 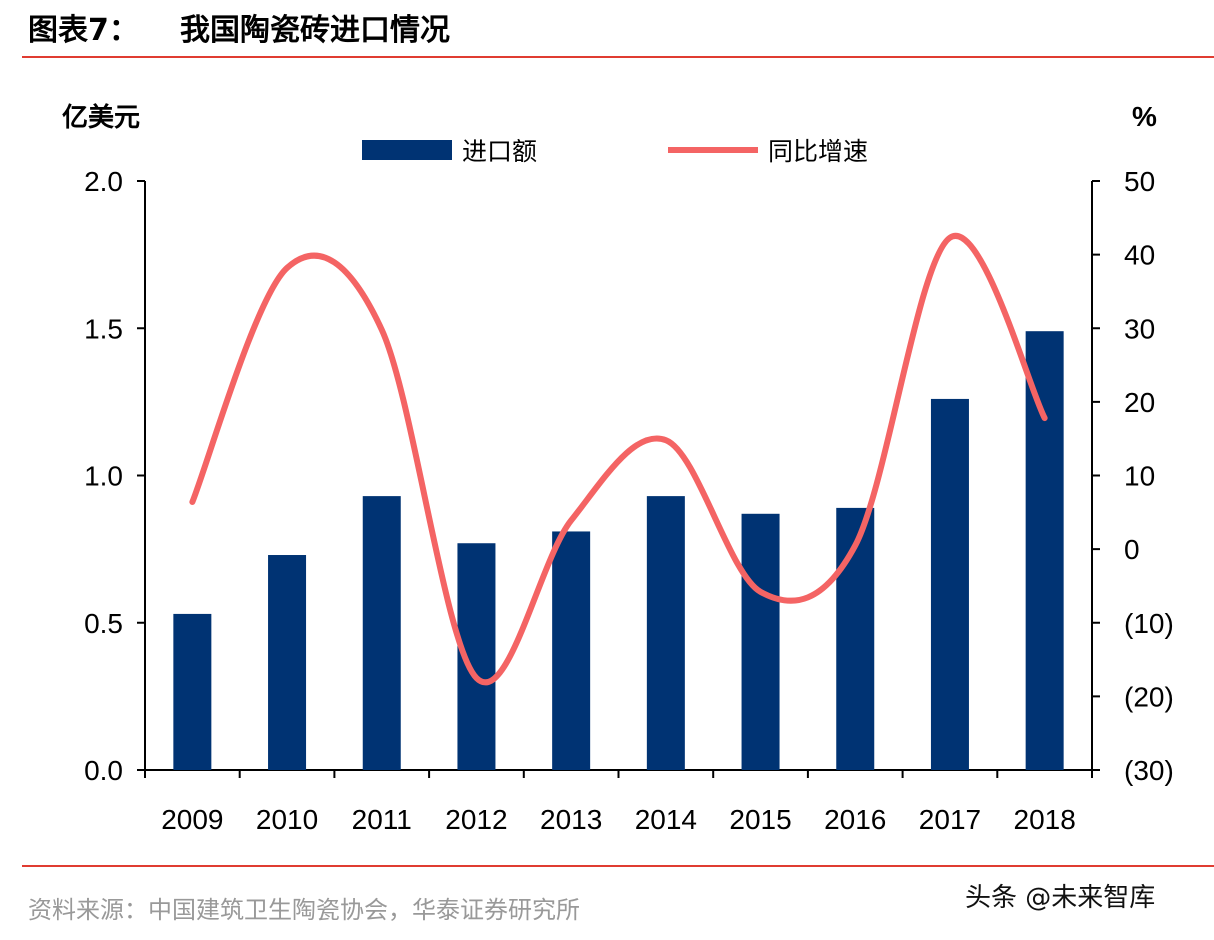 What do you see at coordinates (666, 819) in the screenshot?
I see `x-tick-label: 2014` at bounding box center [666, 819].